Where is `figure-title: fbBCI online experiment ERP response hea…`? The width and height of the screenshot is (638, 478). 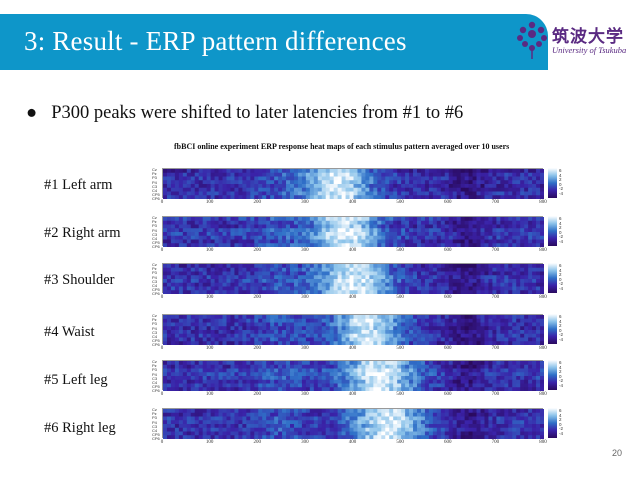
figure-title: fbBCI online experiment ERP response hea… is located at coordinates (342, 146).